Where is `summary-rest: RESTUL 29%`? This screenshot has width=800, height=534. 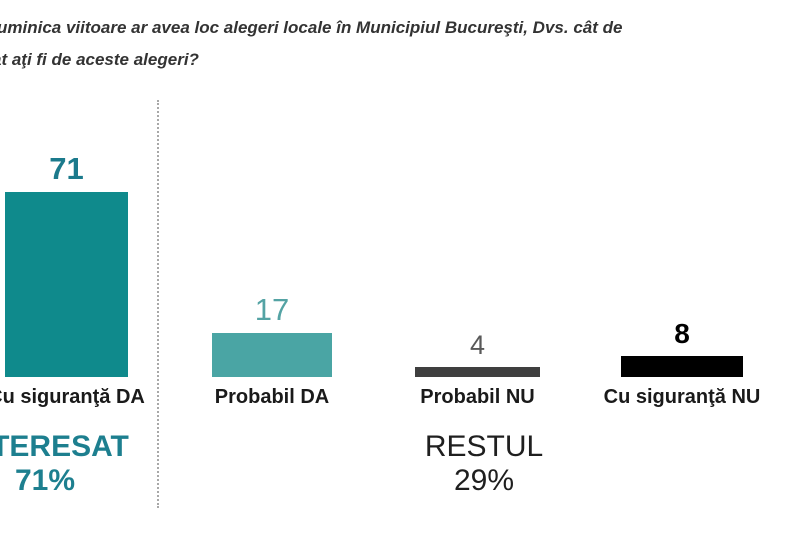
summary-rest: RESTUL 29% is located at coordinates (484, 464).